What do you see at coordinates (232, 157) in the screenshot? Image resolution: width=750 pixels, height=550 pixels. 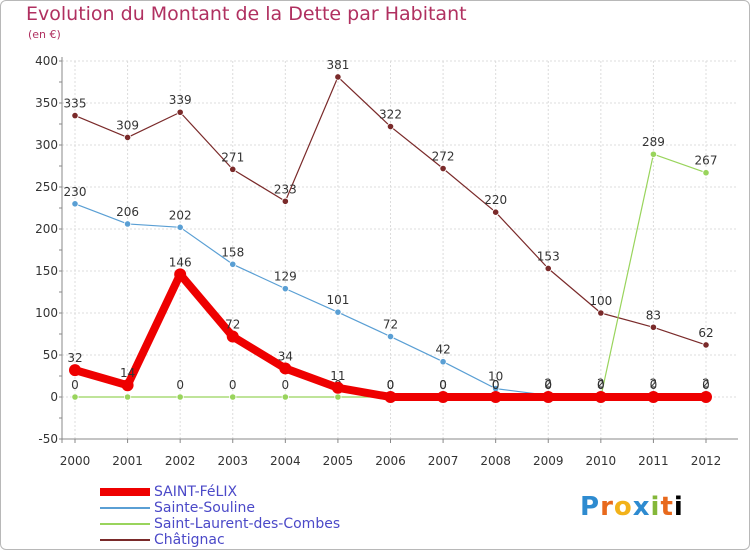 I see `data-label-ch-tignac: 271` at bounding box center [232, 157].